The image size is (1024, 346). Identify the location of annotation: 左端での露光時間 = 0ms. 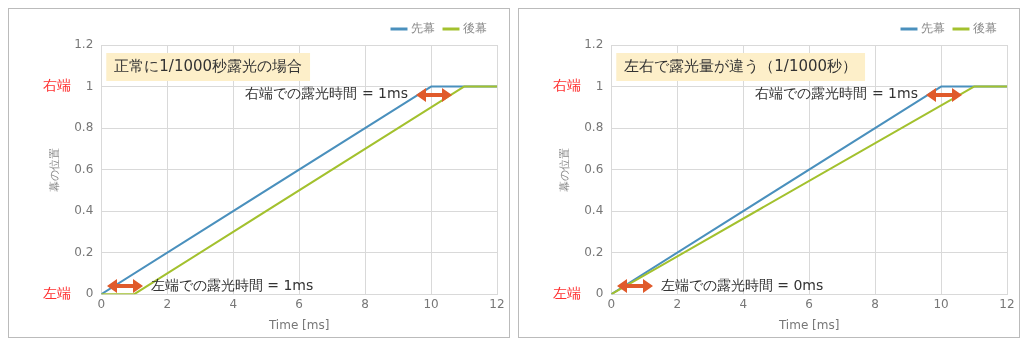
(742, 284).